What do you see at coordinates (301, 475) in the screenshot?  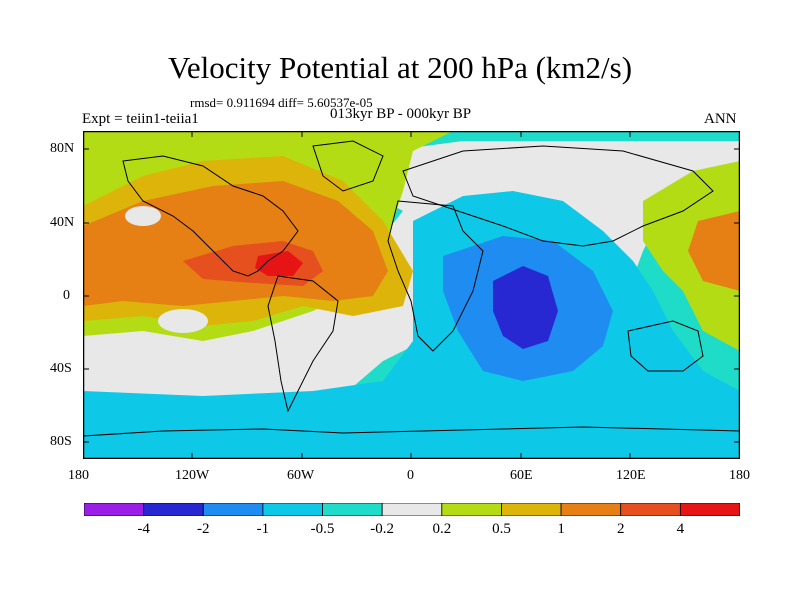 I see `lon-label-60w: 60W` at bounding box center [301, 475].